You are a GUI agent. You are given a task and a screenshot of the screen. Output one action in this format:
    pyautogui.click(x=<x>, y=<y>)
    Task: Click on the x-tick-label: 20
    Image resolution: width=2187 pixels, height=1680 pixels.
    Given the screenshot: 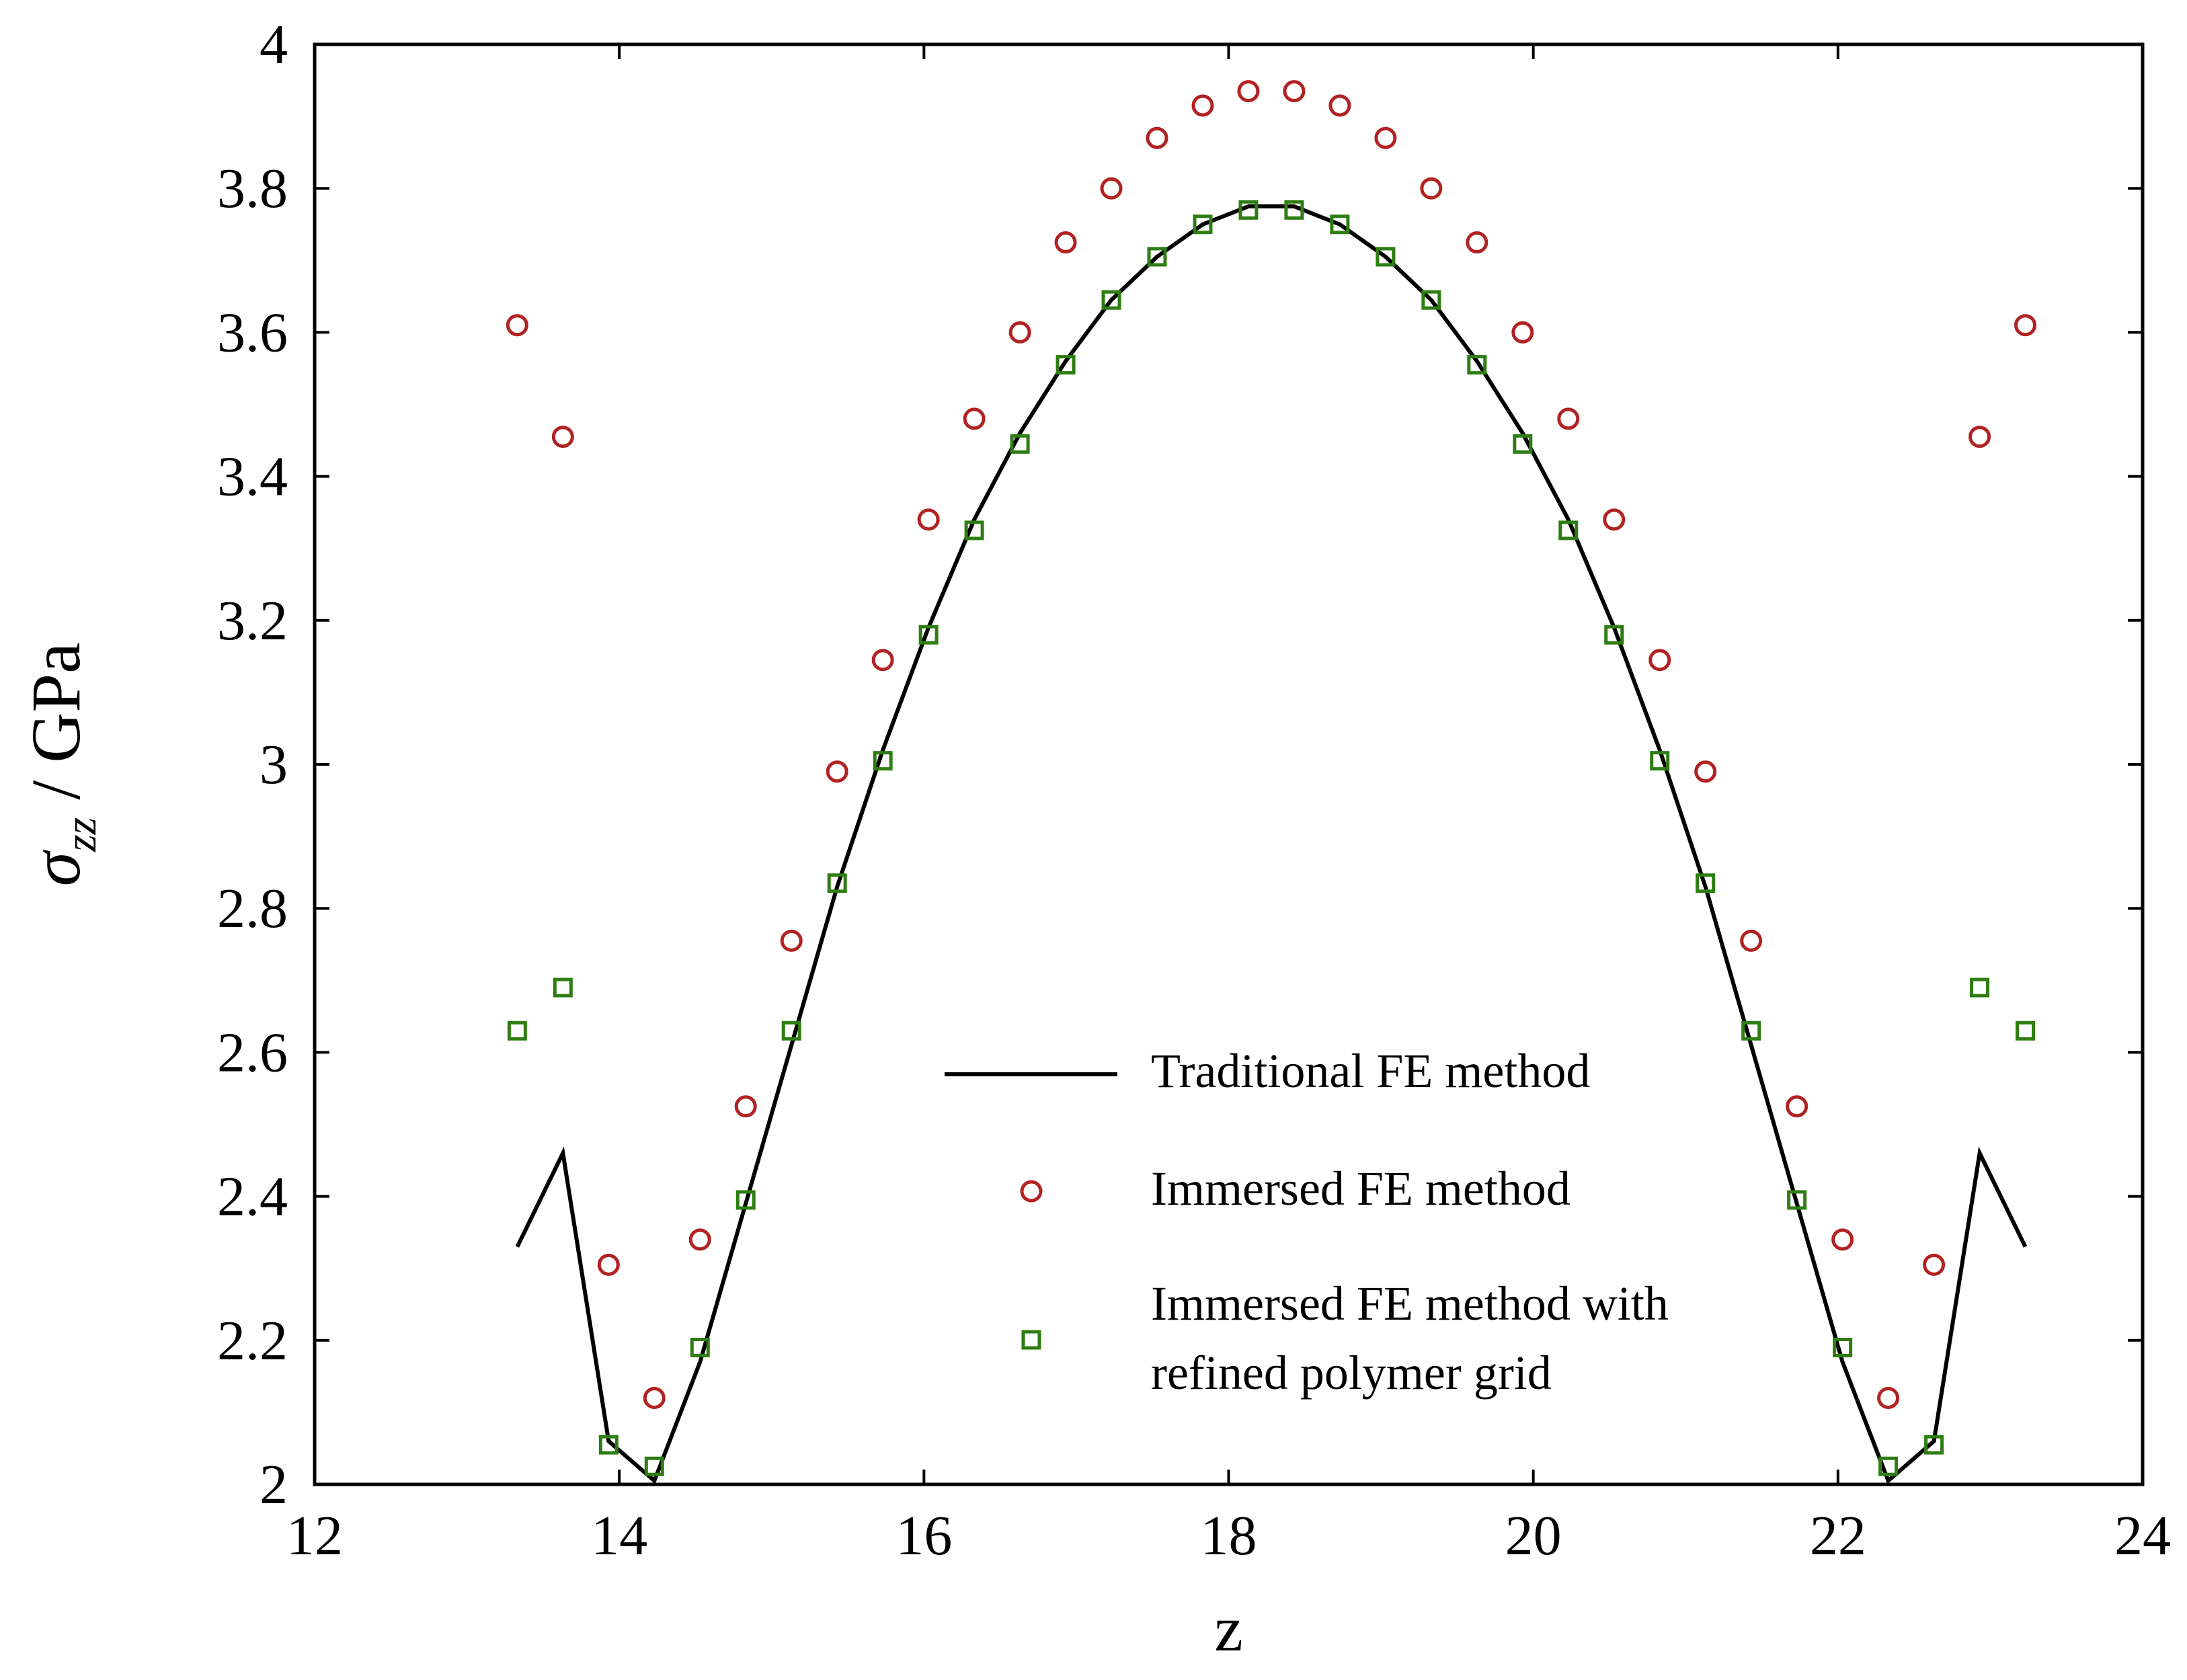 What is the action you would take?
    pyautogui.click(x=1533, y=1536)
    